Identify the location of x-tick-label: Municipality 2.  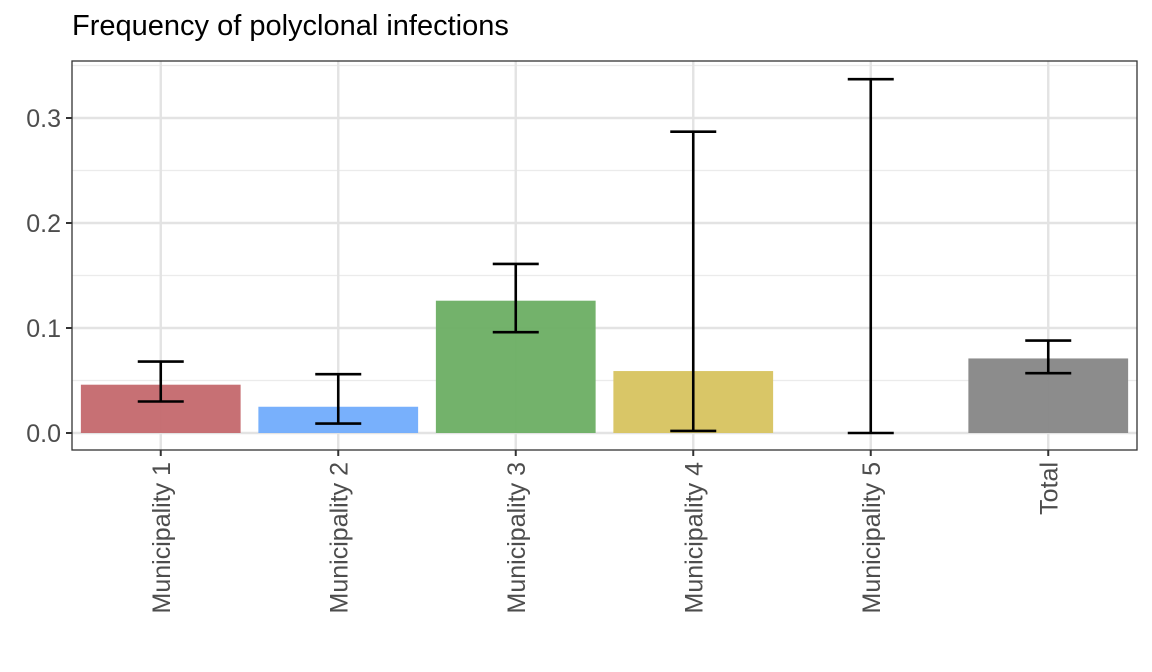
(339, 537).